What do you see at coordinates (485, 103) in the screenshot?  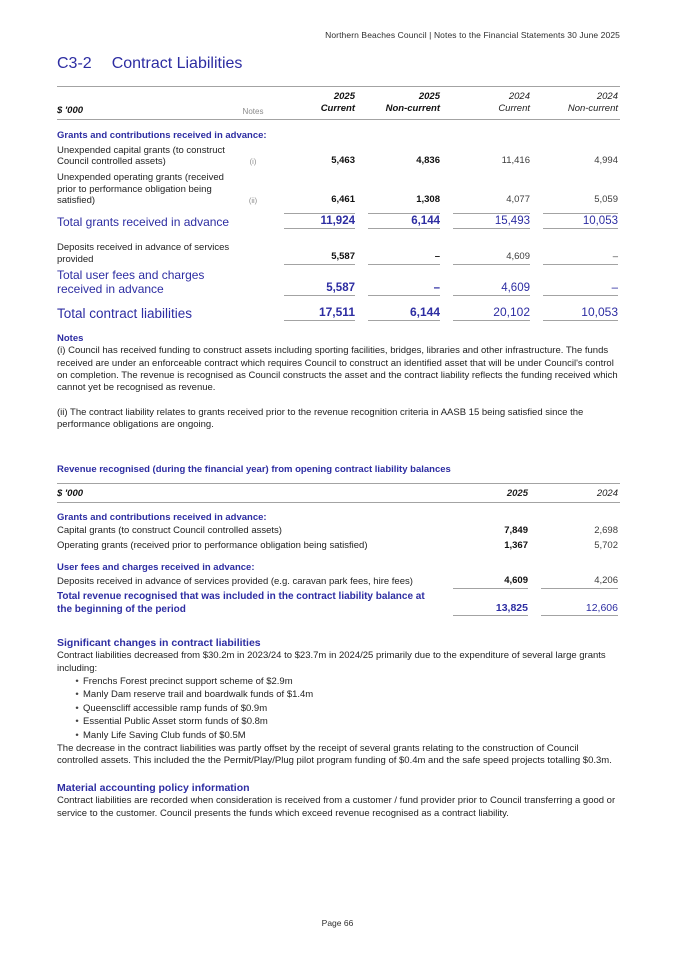 I see `column-header-2024-current: 2024 Current` at bounding box center [485, 103].